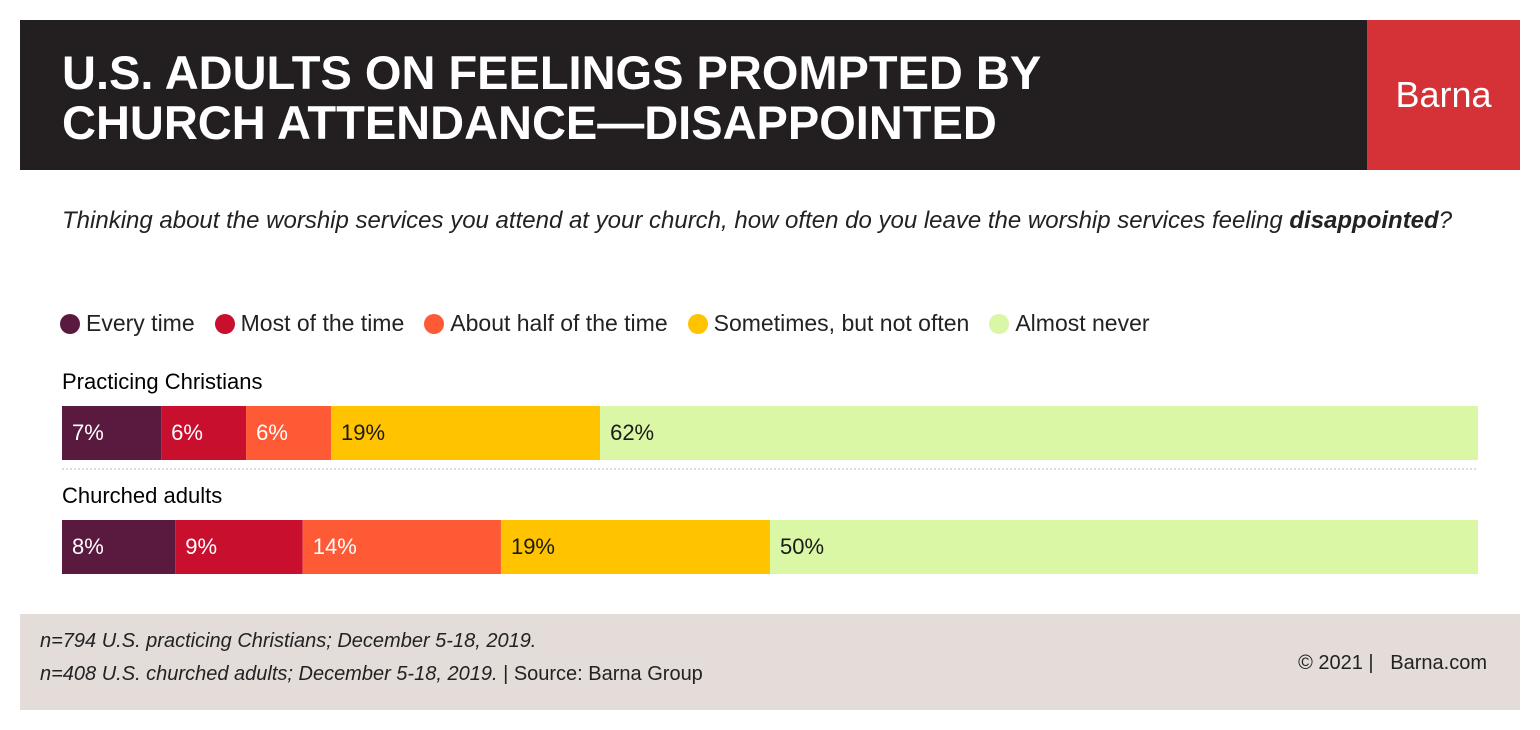  What do you see at coordinates (142, 495) in the screenshot?
I see `category-label: Churched adults` at bounding box center [142, 495].